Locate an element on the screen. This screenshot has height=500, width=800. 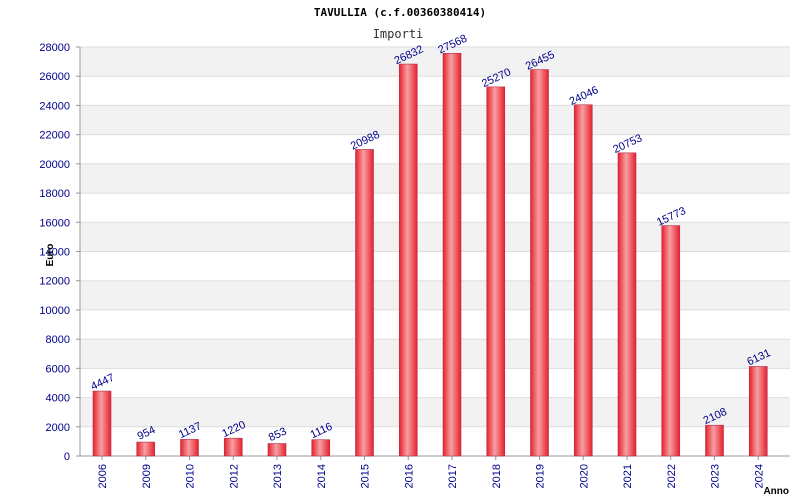
y-tick-label: 28000 is located at coordinates (54, 48).